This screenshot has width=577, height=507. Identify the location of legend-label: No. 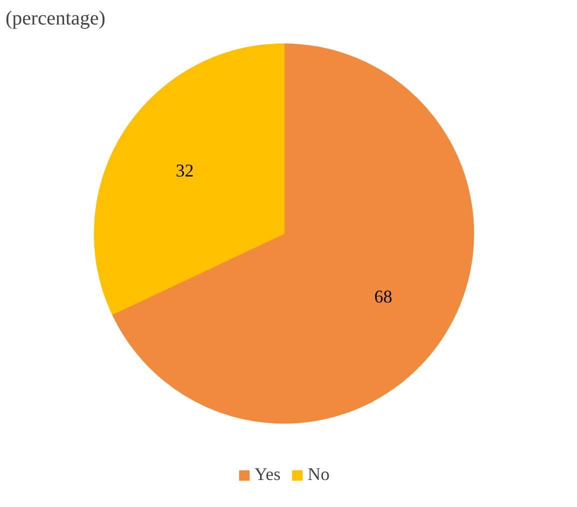
(319, 474).